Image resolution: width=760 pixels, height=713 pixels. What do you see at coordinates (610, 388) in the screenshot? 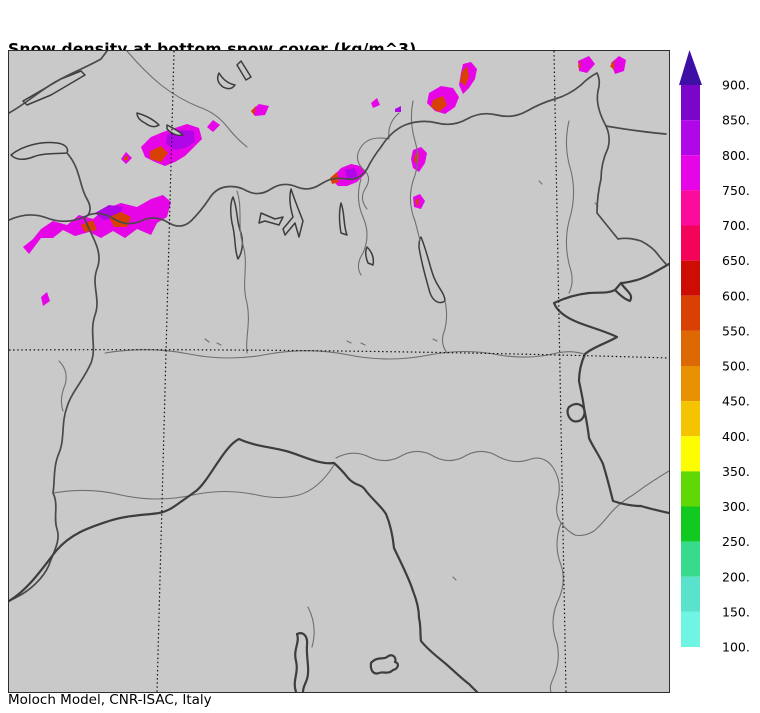
I see `adriatic-coast` at bounding box center [610, 388].